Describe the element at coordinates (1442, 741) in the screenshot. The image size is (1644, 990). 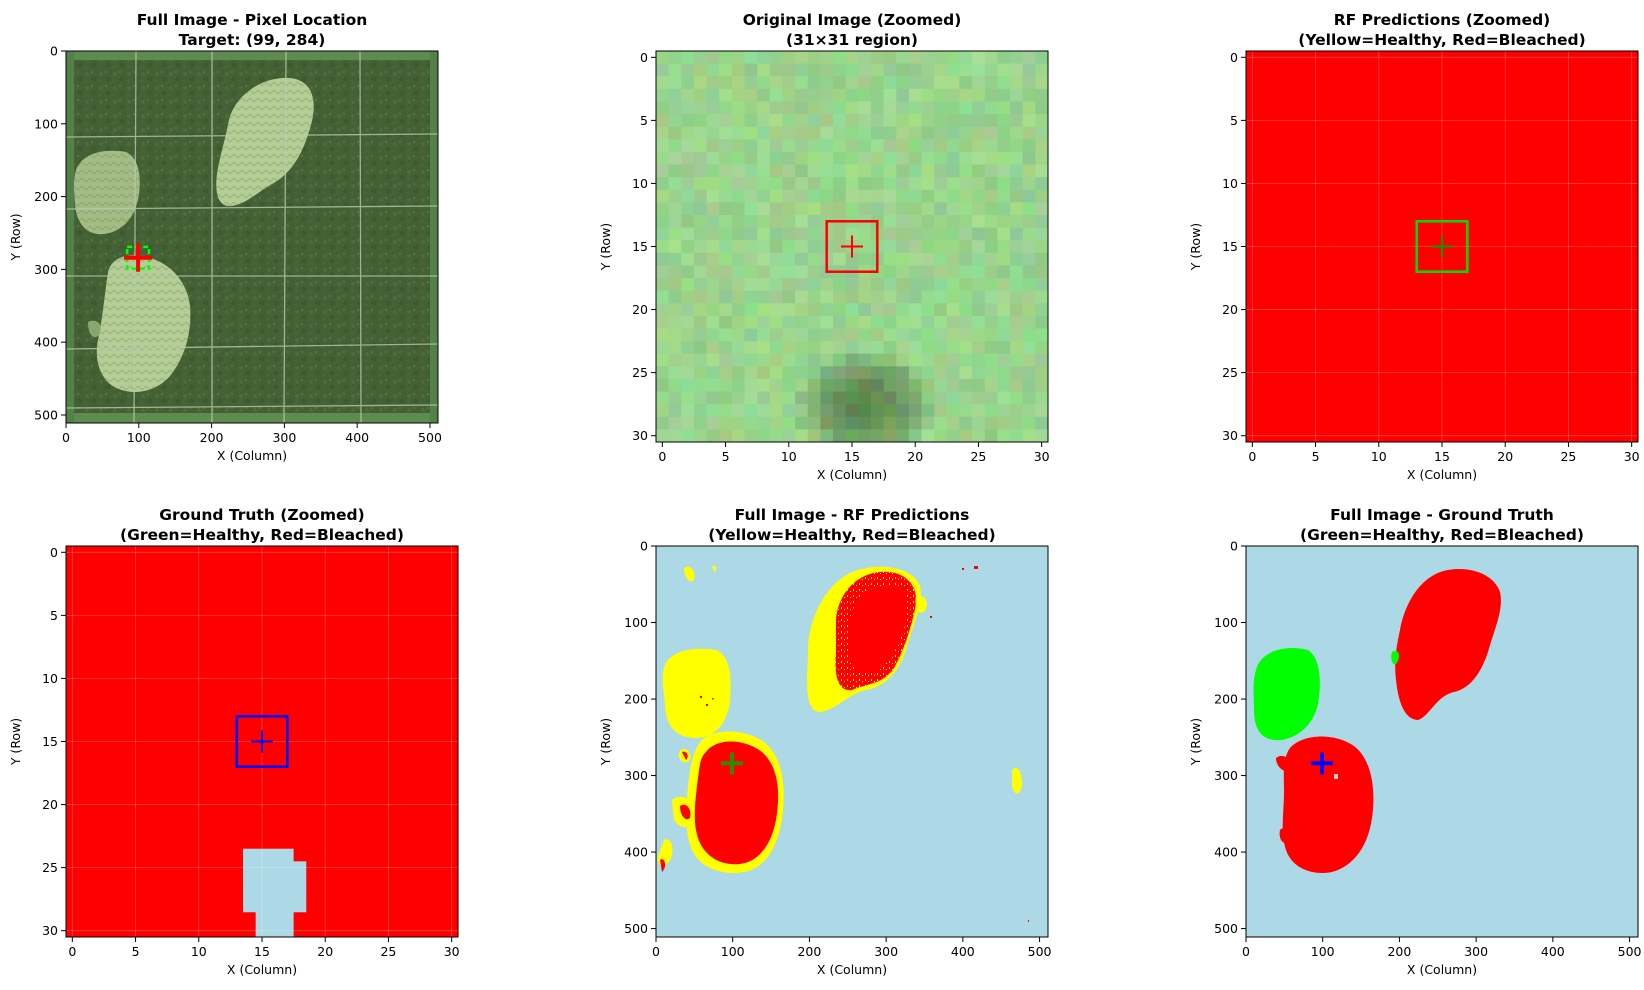
I see `axes-frame` at that location.